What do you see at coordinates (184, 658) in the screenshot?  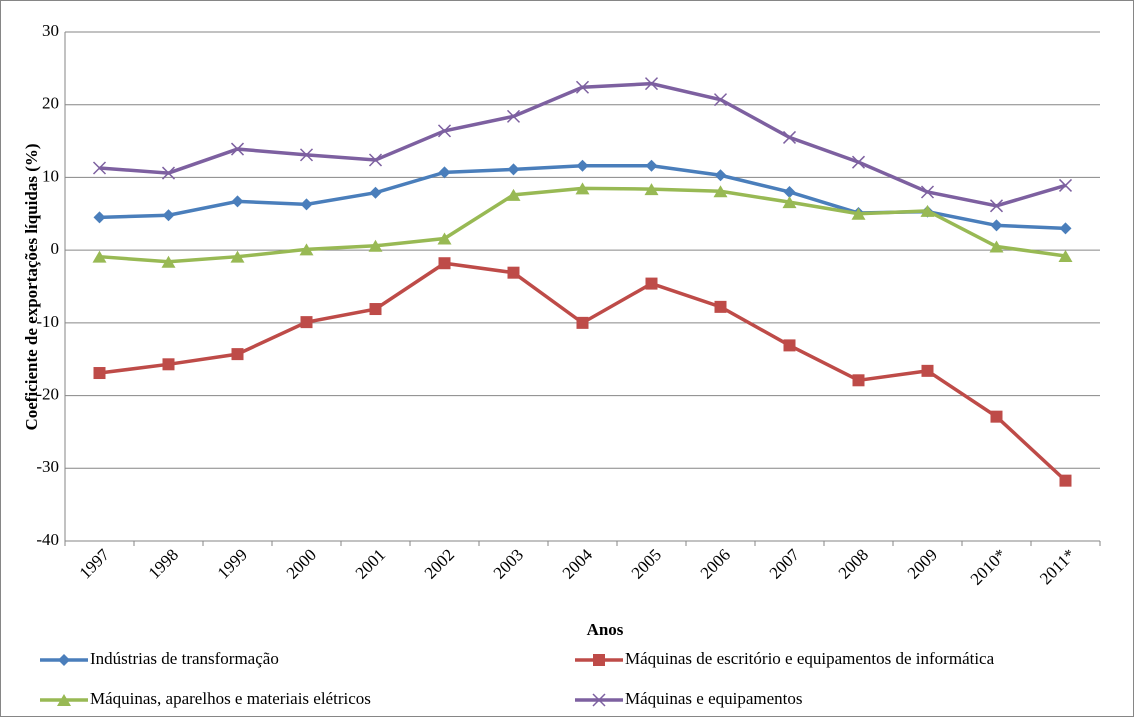 I see `legend-label: Indústrias de transformação` at bounding box center [184, 658].